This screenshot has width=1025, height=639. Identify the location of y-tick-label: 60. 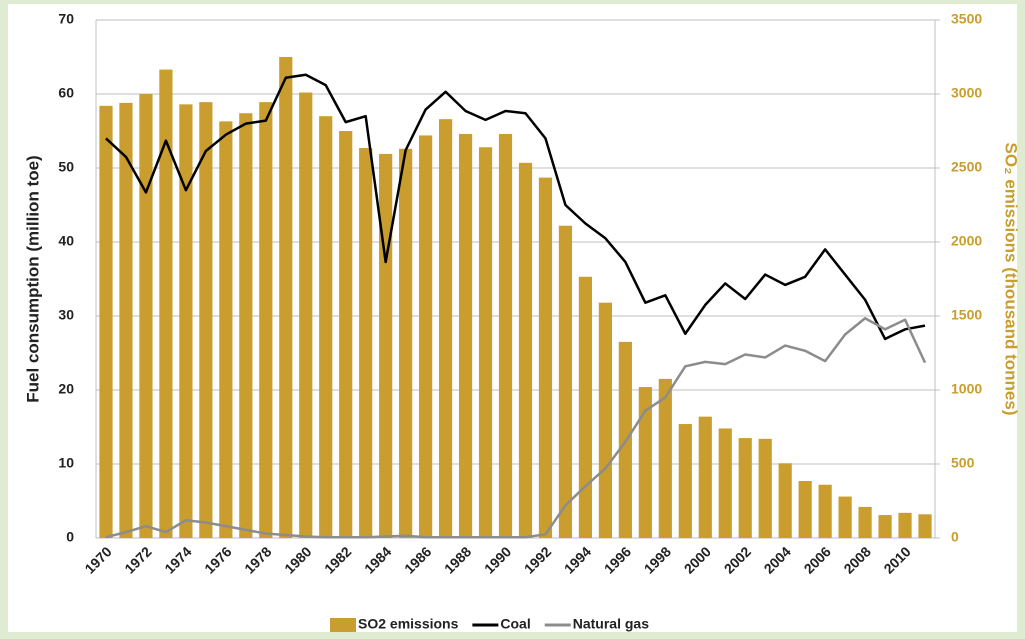
(66, 93).